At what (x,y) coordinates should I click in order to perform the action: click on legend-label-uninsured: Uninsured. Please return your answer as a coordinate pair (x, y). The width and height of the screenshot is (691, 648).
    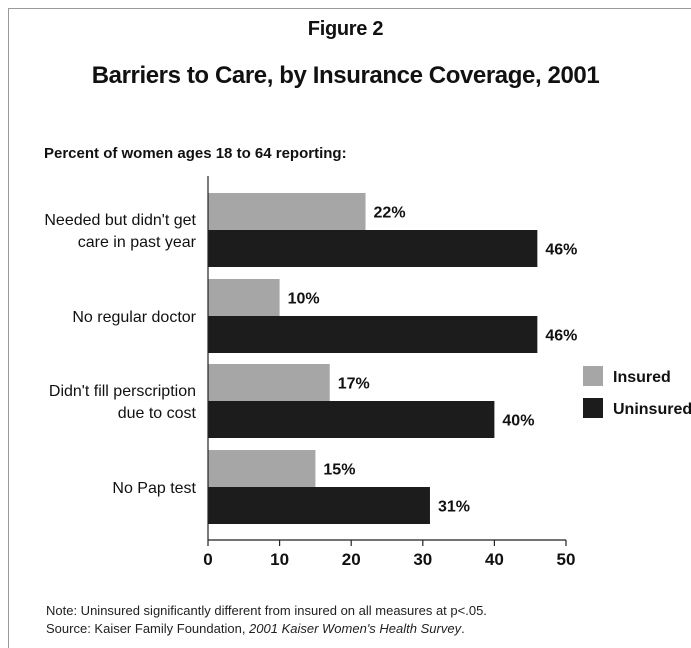
    Looking at the image, I should click on (652, 409).